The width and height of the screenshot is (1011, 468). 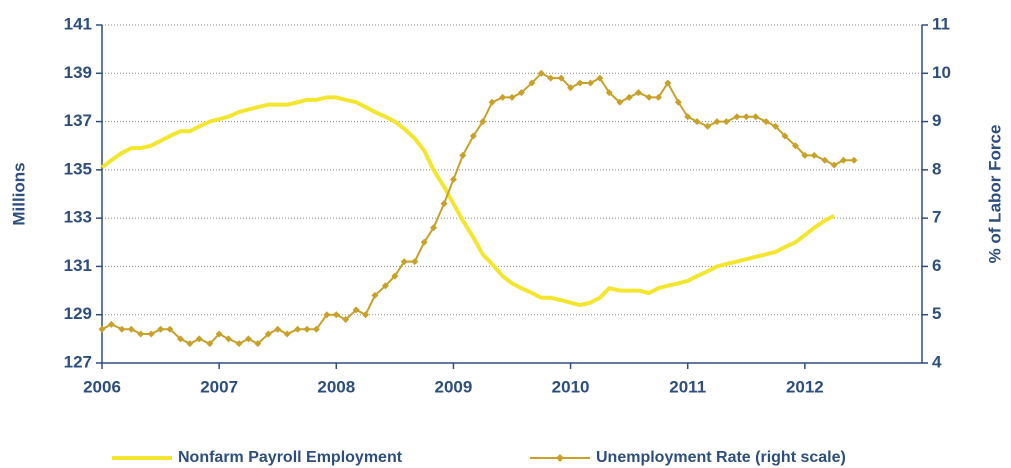 What do you see at coordinates (454, 386) in the screenshot?
I see `x-tick-label: 2009` at bounding box center [454, 386].